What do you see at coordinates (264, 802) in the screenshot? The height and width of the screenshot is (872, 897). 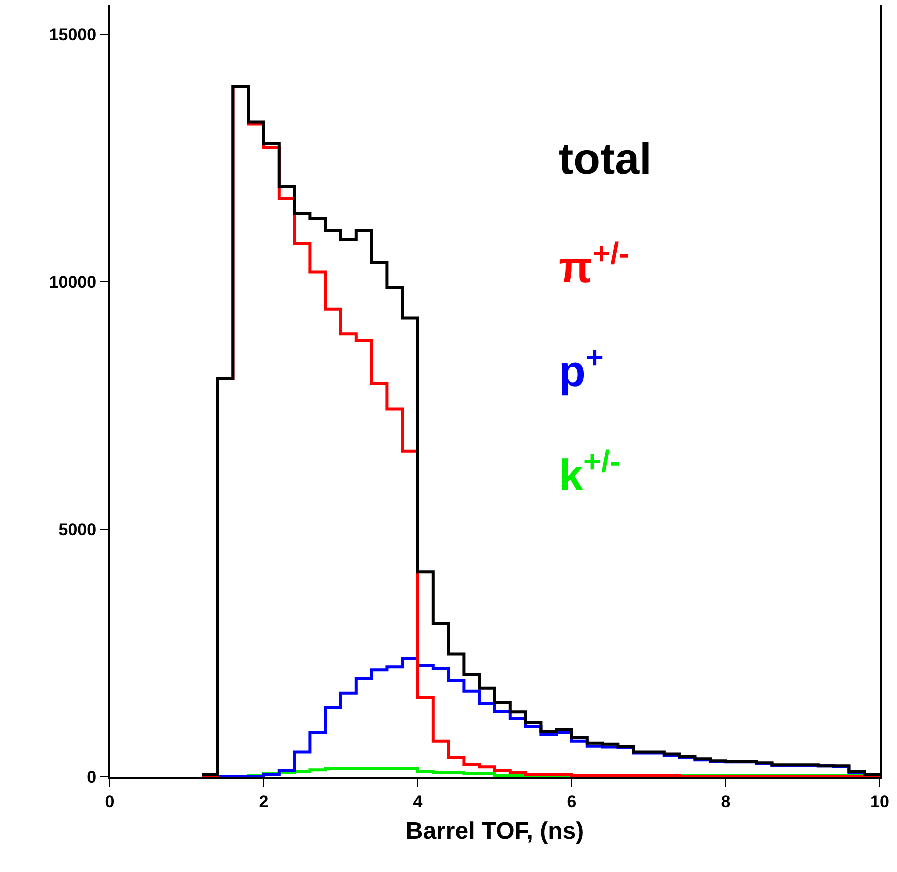 I see `x-tick-label: 2` at bounding box center [264, 802].